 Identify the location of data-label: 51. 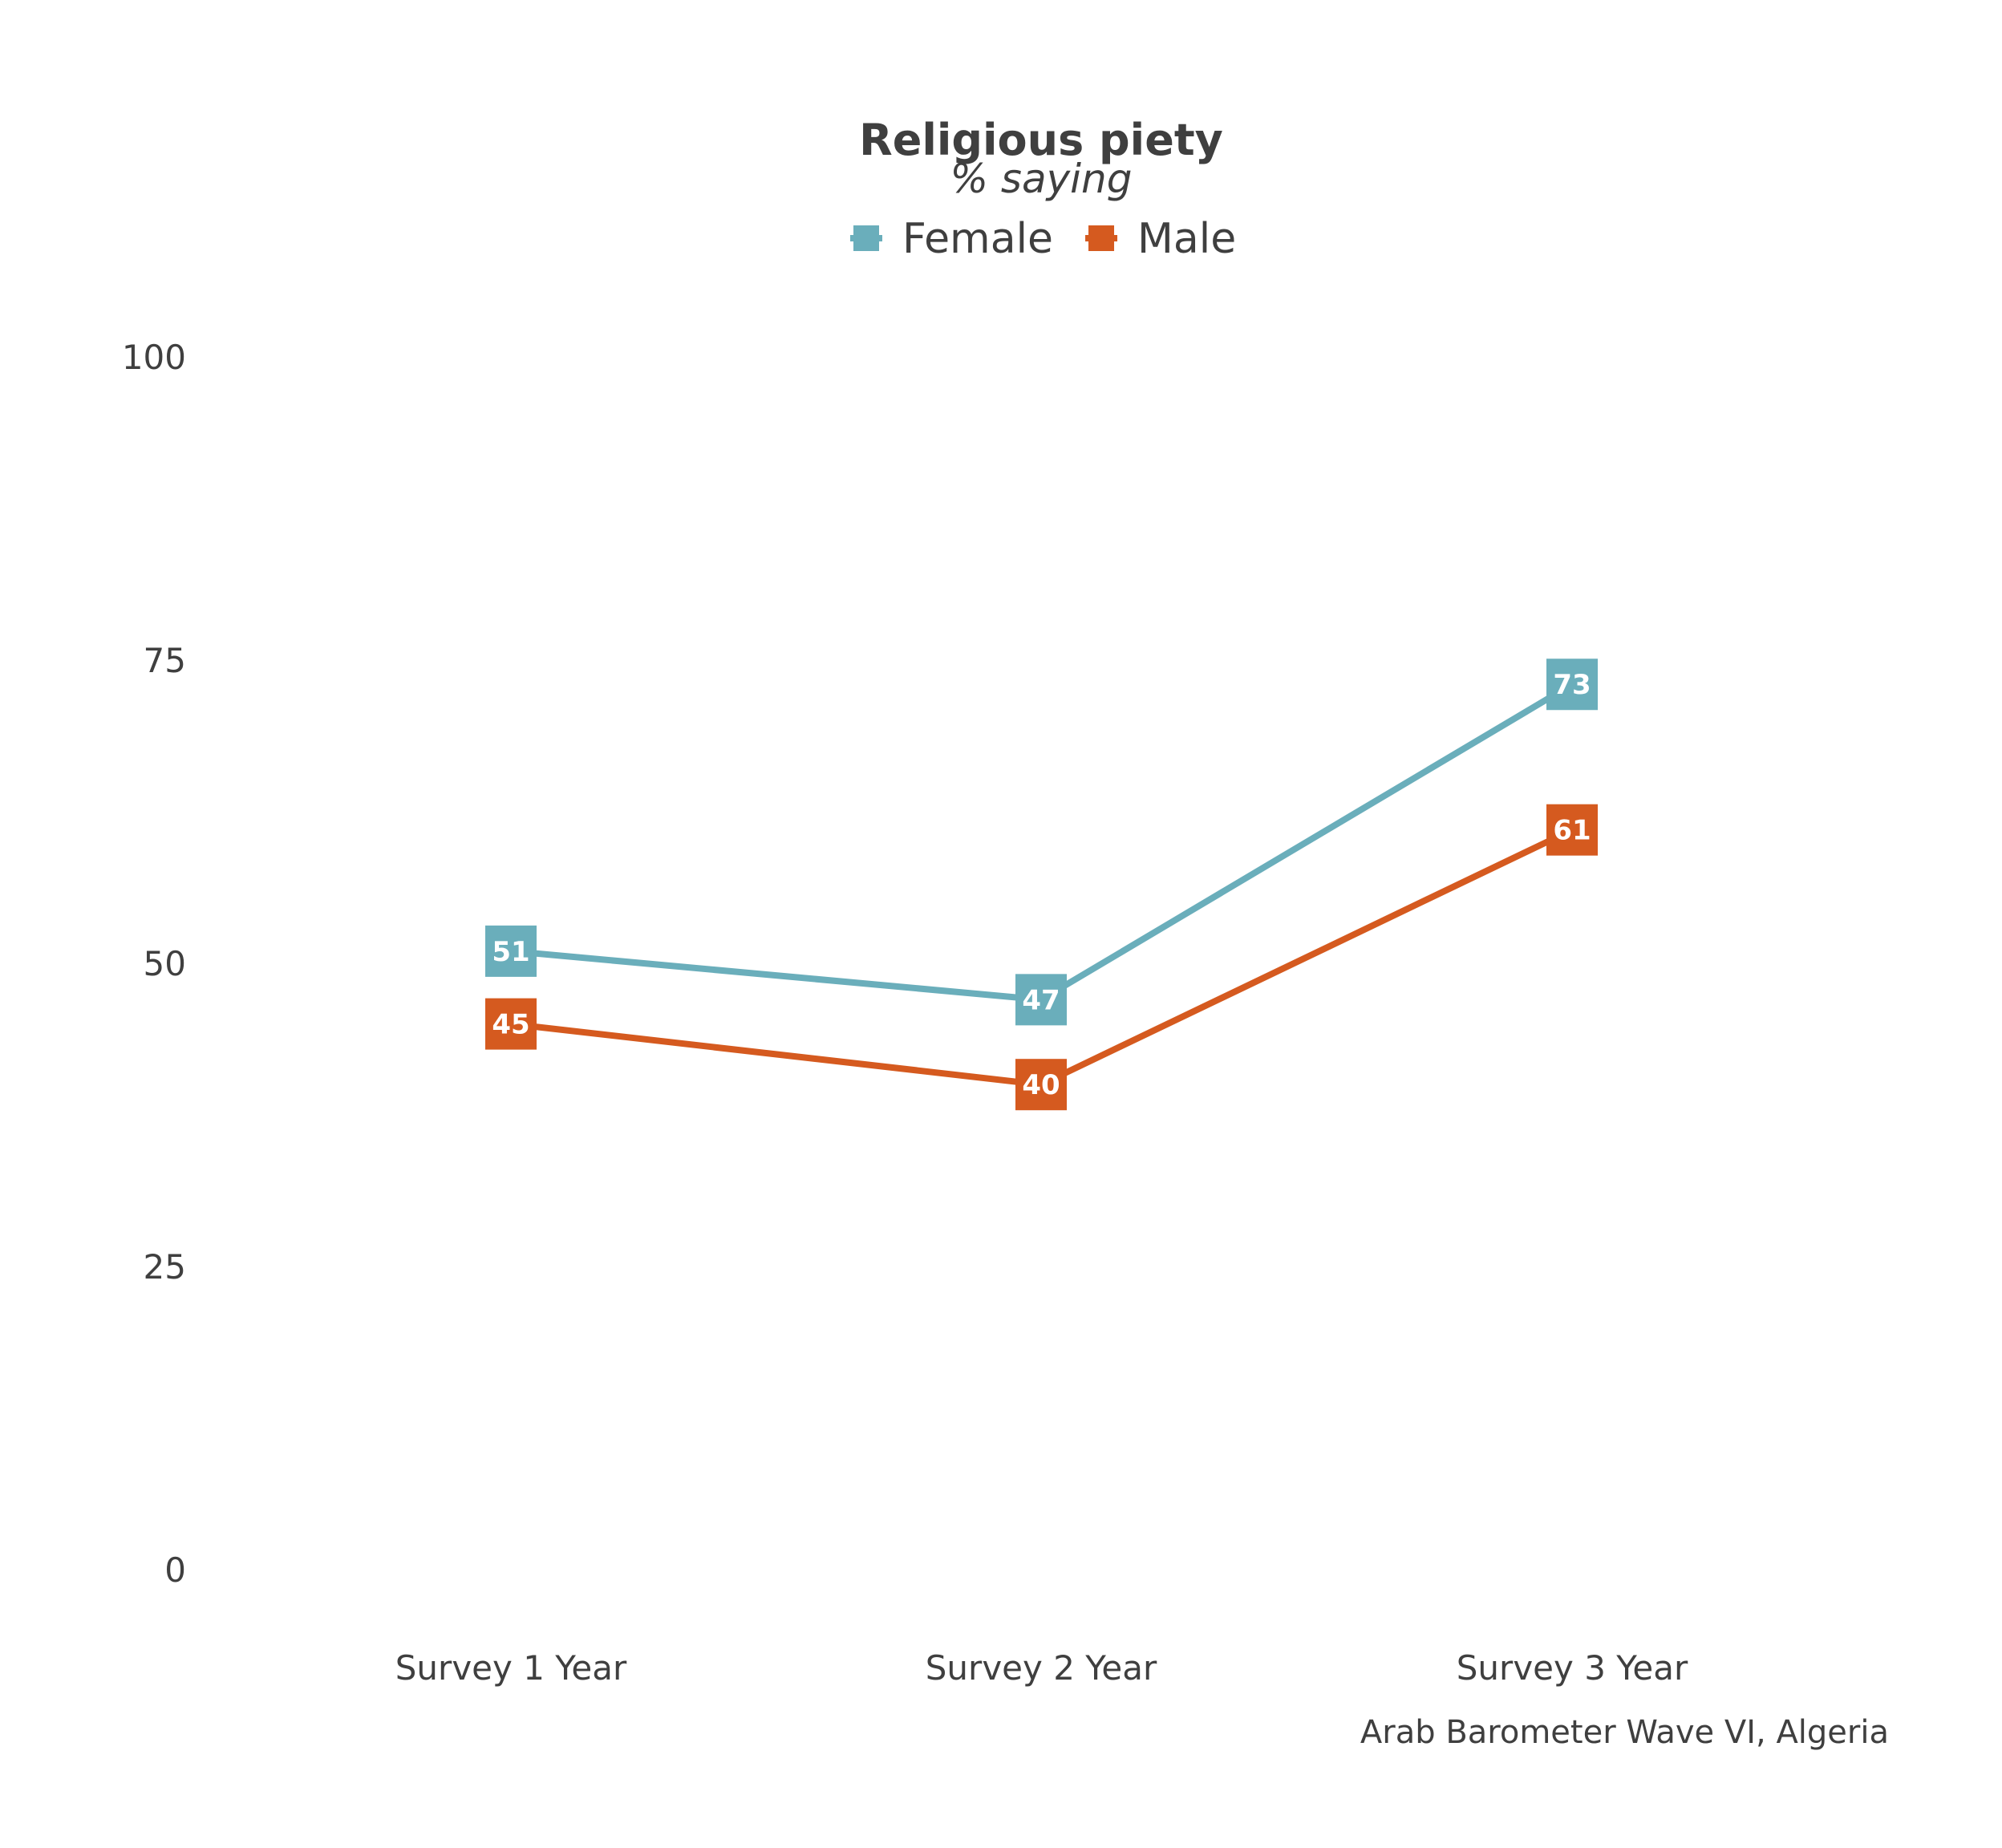
(510, 952).